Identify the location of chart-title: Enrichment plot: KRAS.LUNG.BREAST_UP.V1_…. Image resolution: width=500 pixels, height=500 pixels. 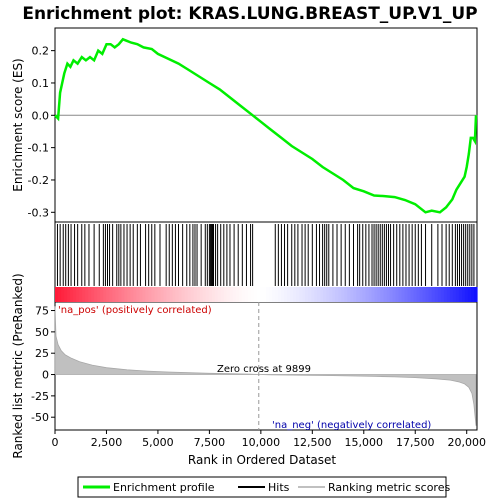
(249, 14).